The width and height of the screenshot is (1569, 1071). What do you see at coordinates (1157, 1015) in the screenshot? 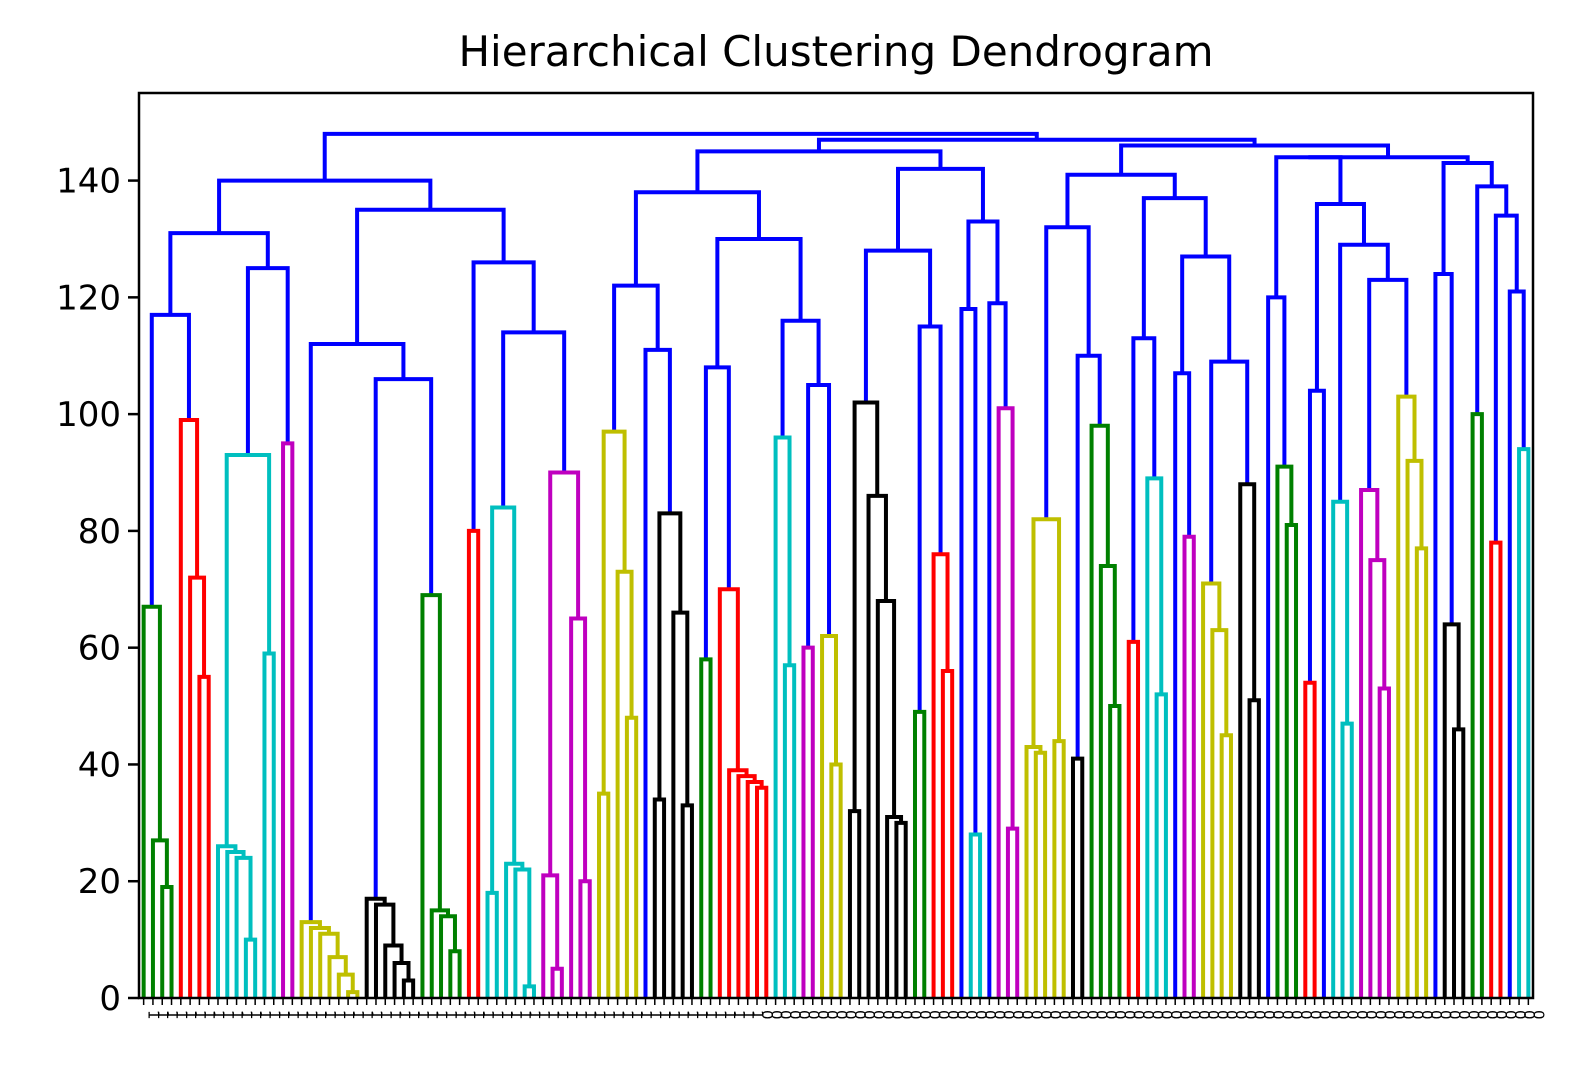
I see `leaf-label-108: 0` at bounding box center [1157, 1015].